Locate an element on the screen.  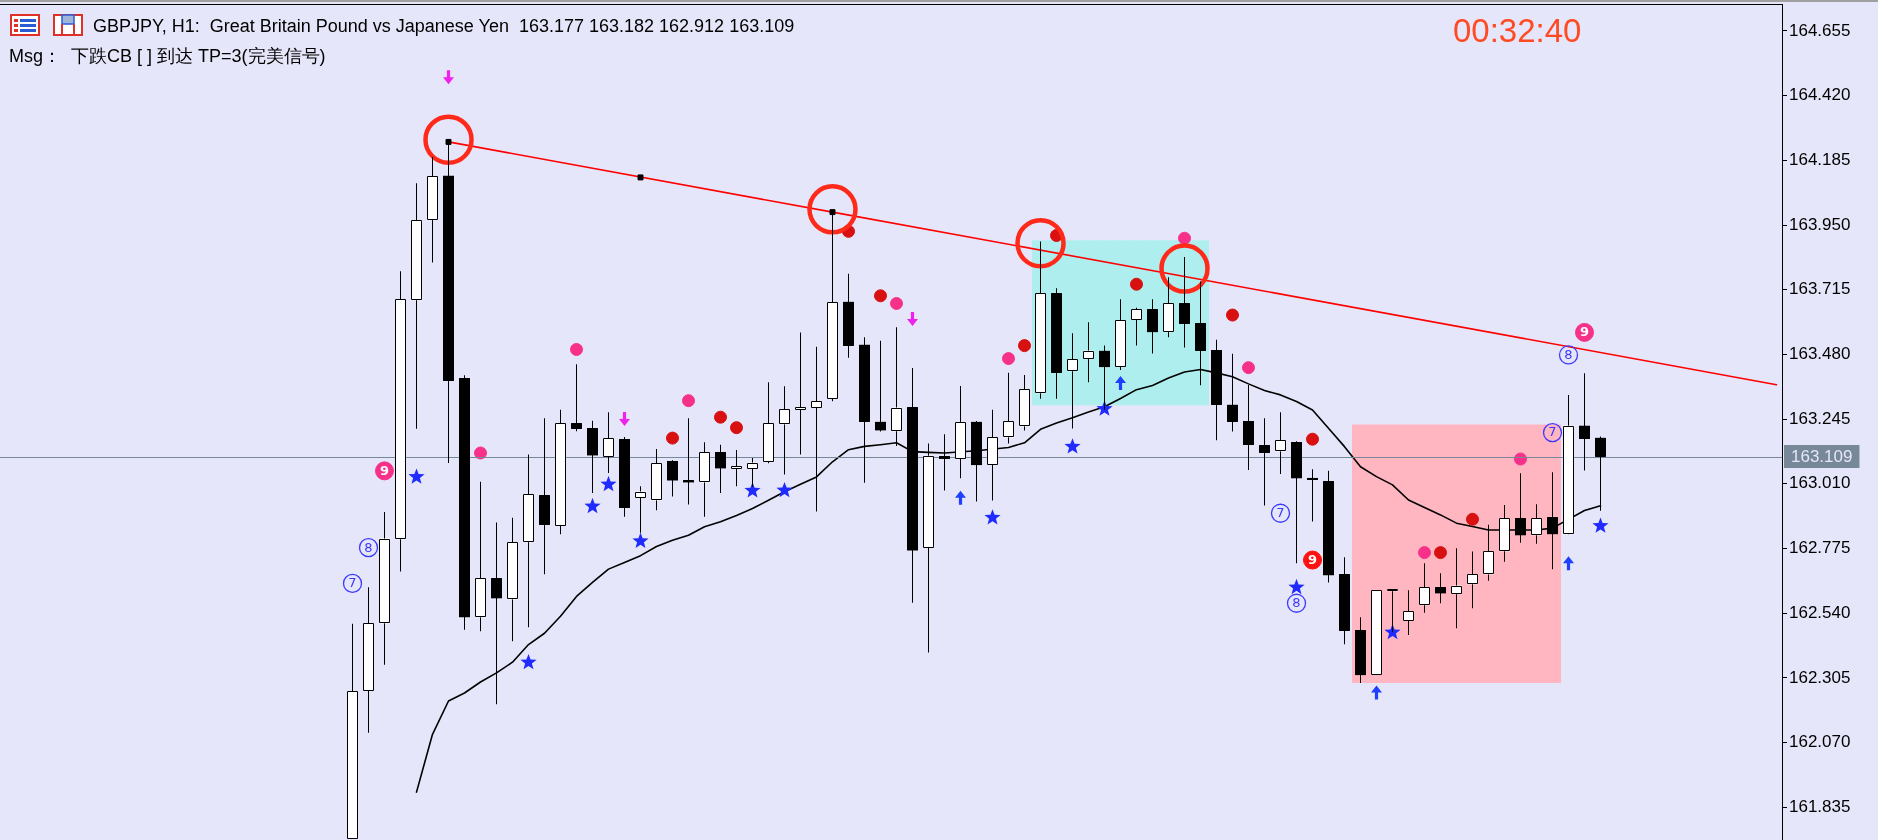
series-label: 9 is located at coordinates (384, 470).